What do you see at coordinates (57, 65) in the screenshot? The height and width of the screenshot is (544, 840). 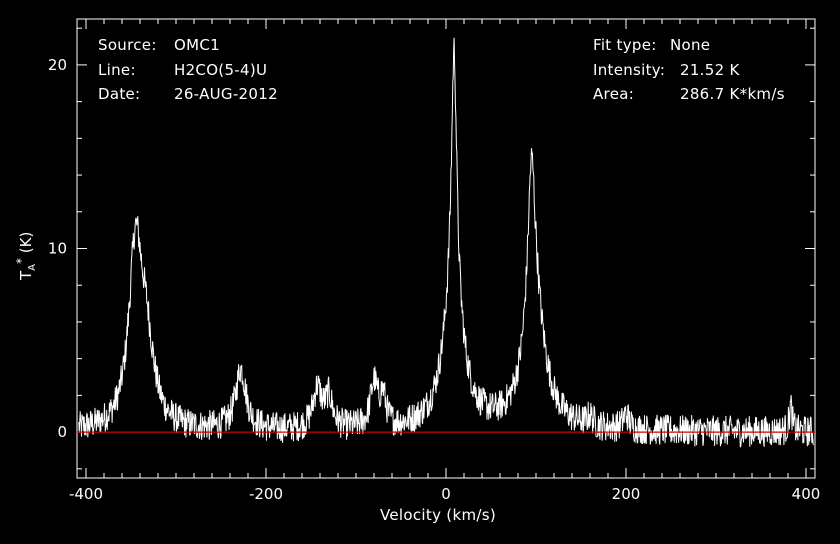 I see `y-tick-label: 20` at bounding box center [57, 65].